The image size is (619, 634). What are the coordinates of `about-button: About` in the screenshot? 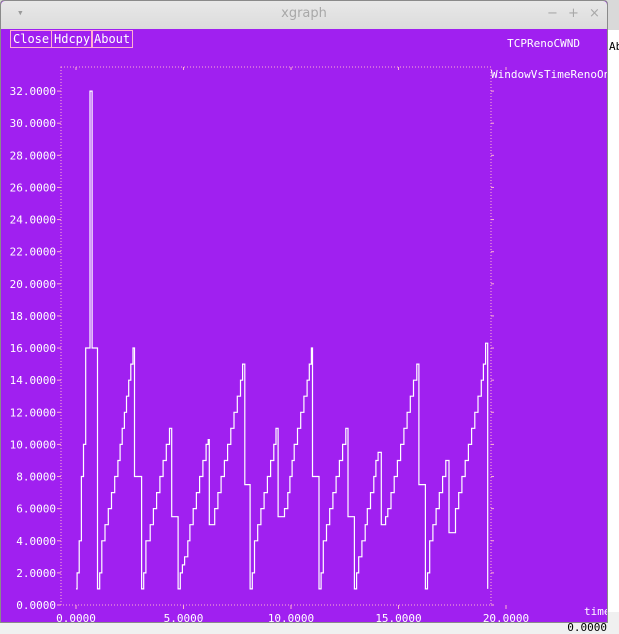 It's located at (112, 39).